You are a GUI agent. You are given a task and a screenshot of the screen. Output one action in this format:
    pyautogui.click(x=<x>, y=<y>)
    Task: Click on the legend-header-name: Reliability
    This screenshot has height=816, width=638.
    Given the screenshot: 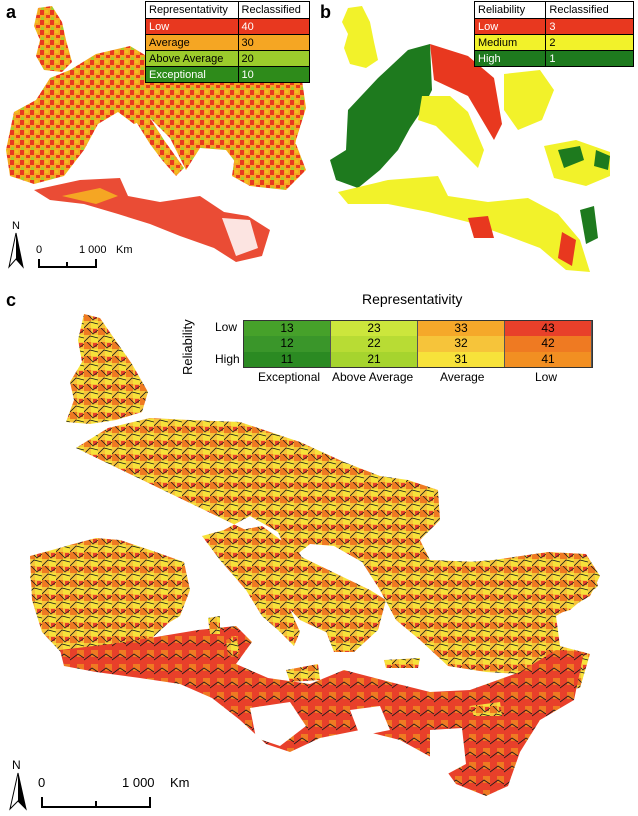 What is the action you would take?
    pyautogui.click(x=510, y=10)
    